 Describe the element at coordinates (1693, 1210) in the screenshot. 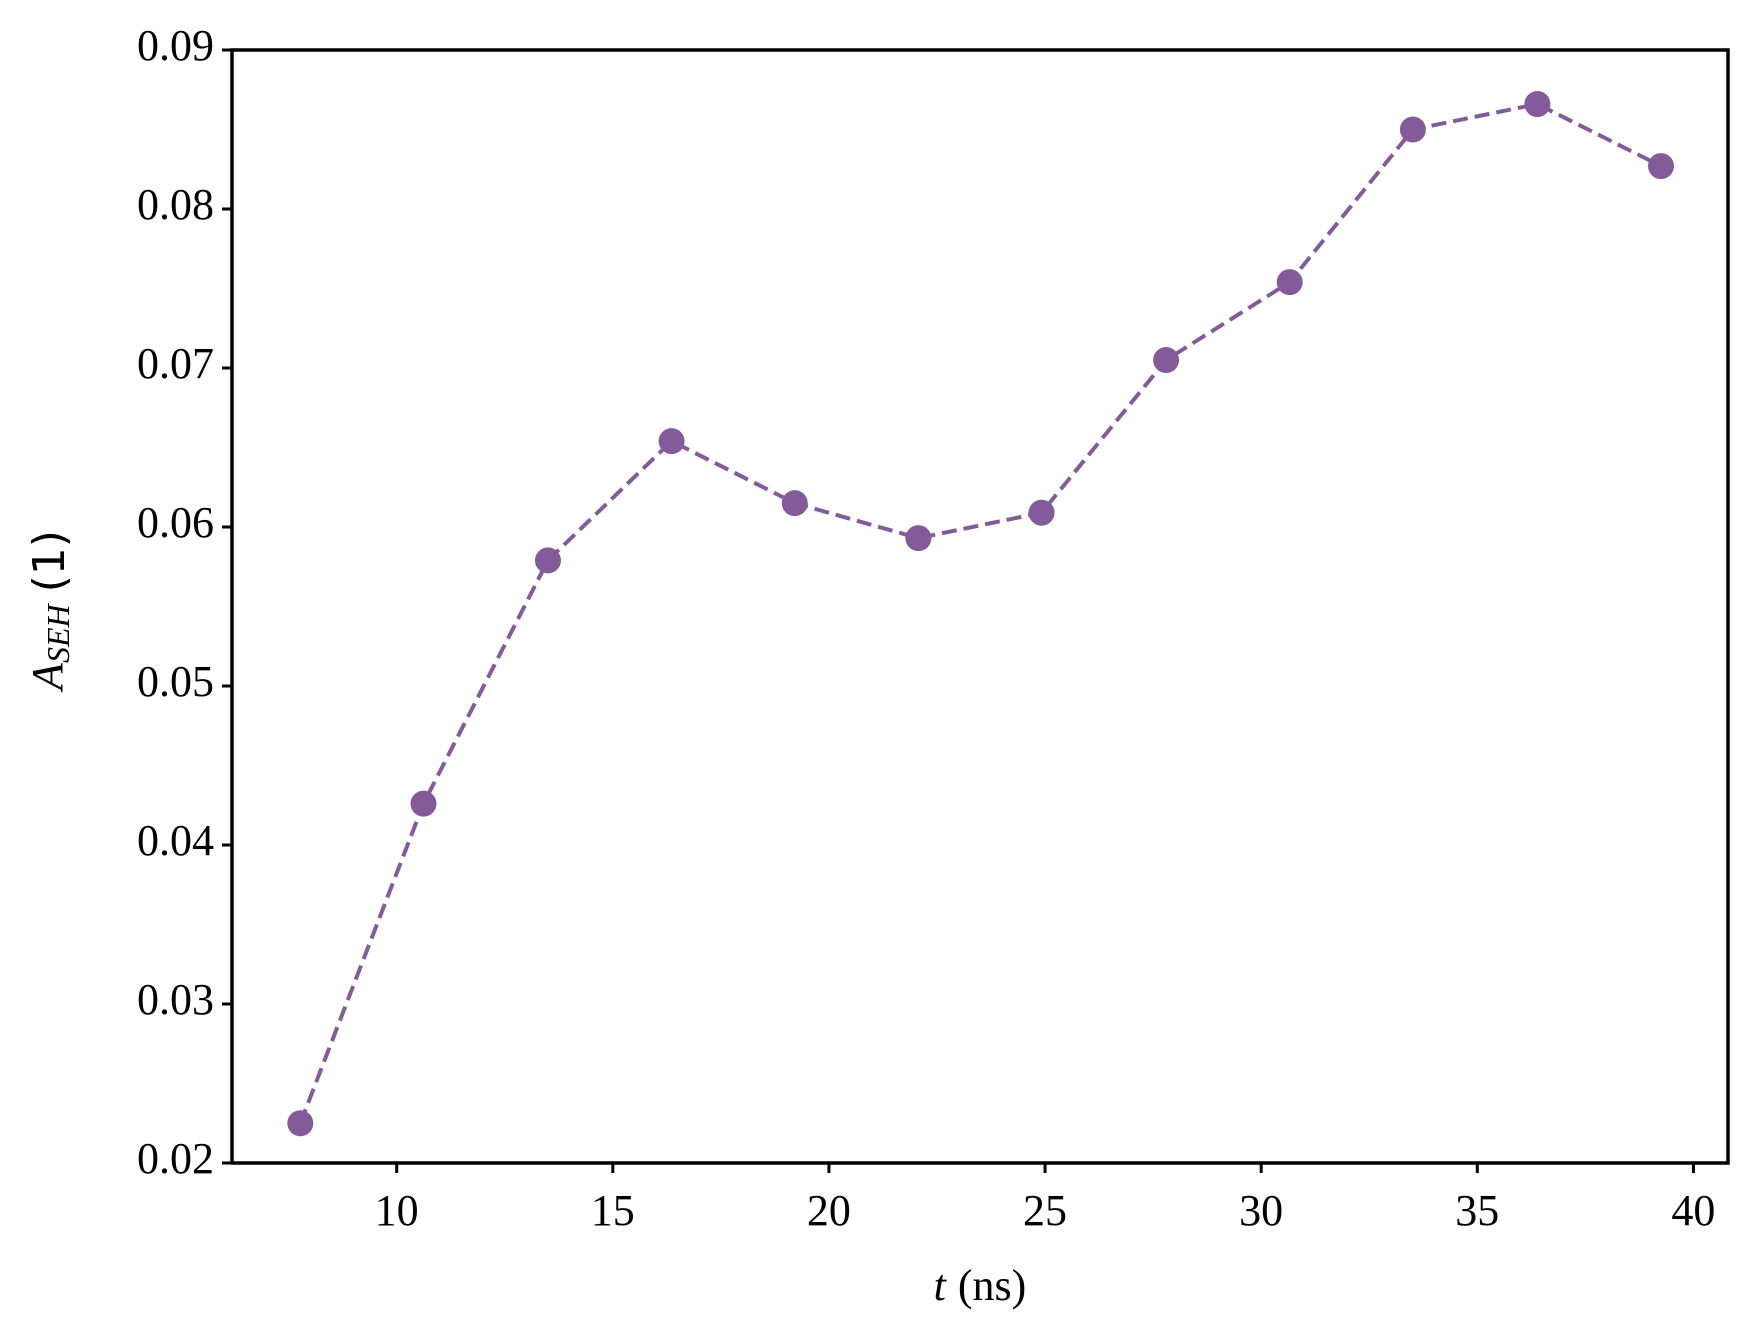

I see `x-tick-label: 40` at that location.